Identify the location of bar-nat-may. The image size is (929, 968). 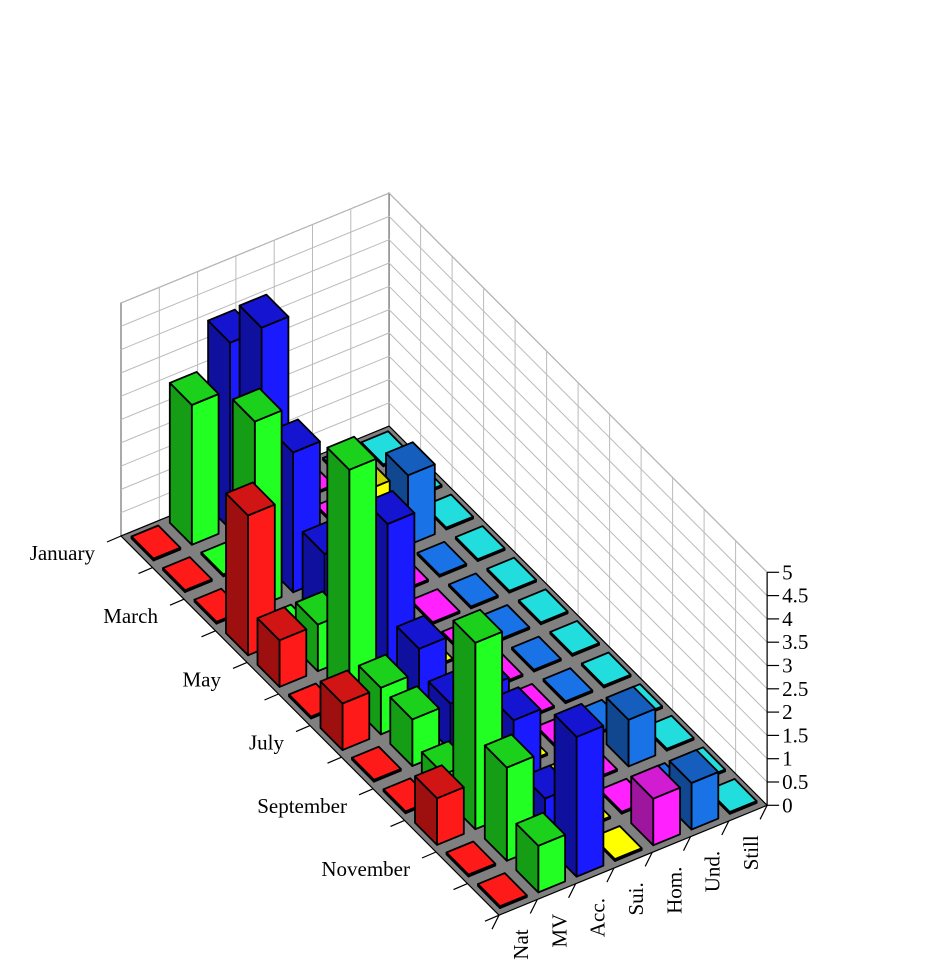
(282, 647).